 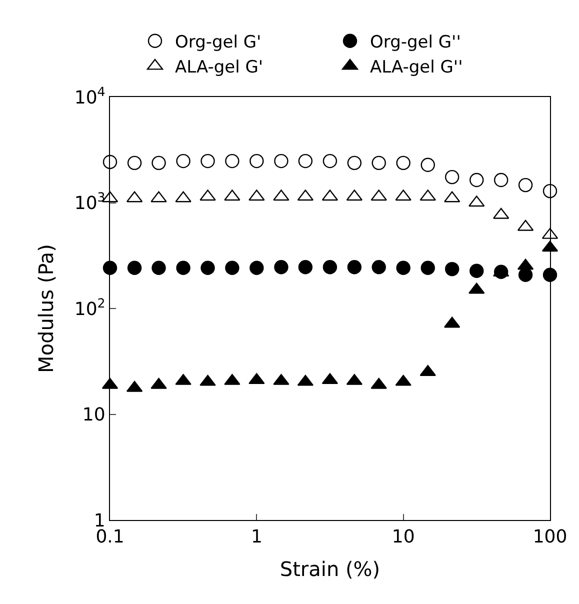 What do you see at coordinates (330, 569) in the screenshot?
I see `x-axis-title: Strain (%)` at bounding box center [330, 569].